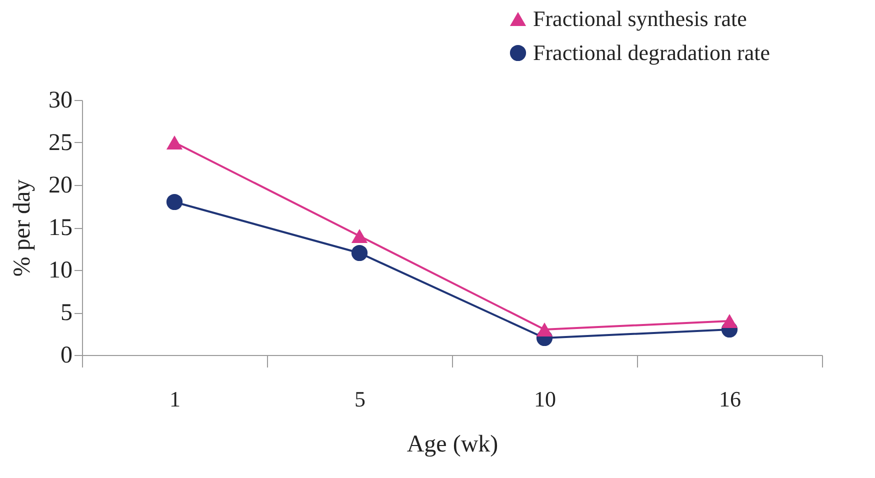 This screenshot has width=875, height=478. Describe the element at coordinates (23, 228) in the screenshot. I see `y-axis-title: % per day` at that location.